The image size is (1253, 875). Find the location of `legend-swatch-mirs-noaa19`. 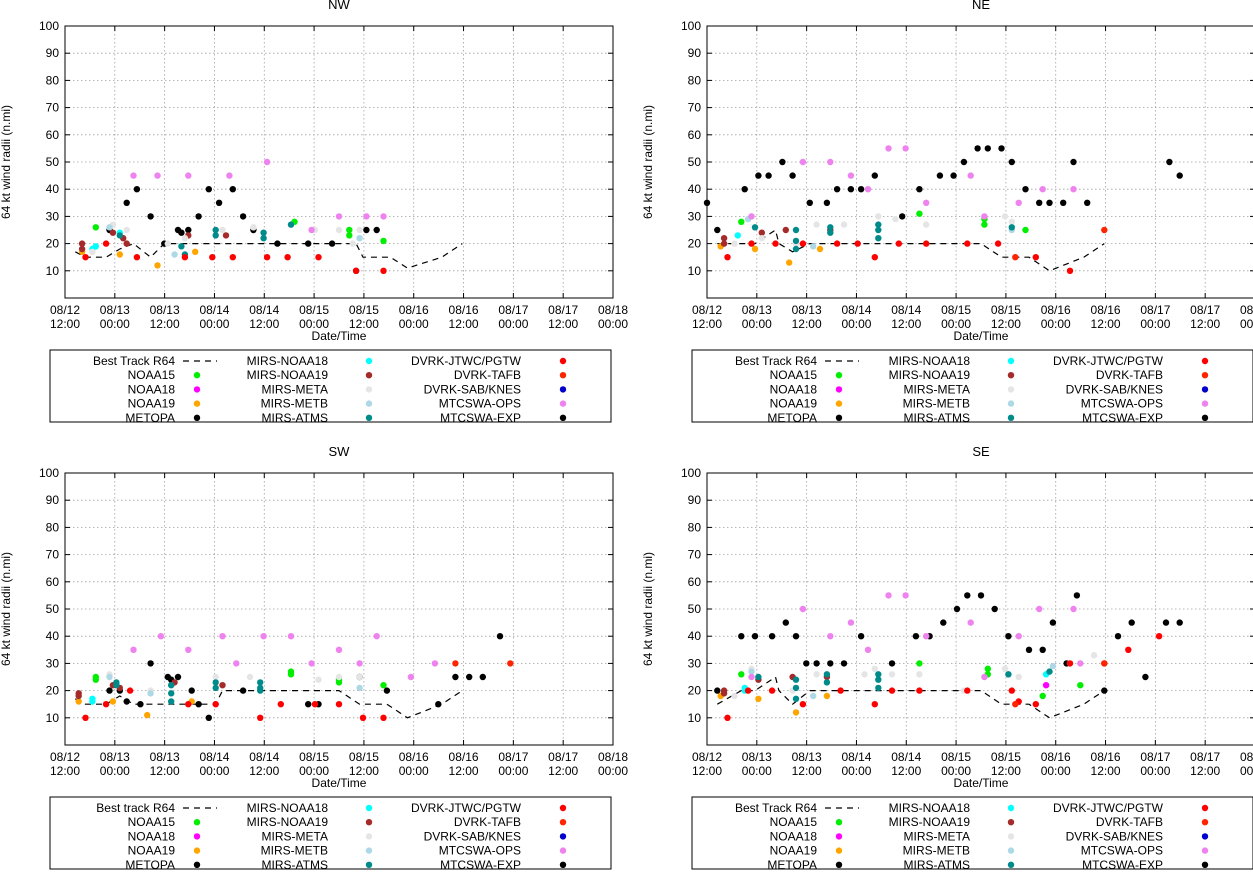

legend-swatch-mirs-noaa19 is located at coordinates (1011, 822).